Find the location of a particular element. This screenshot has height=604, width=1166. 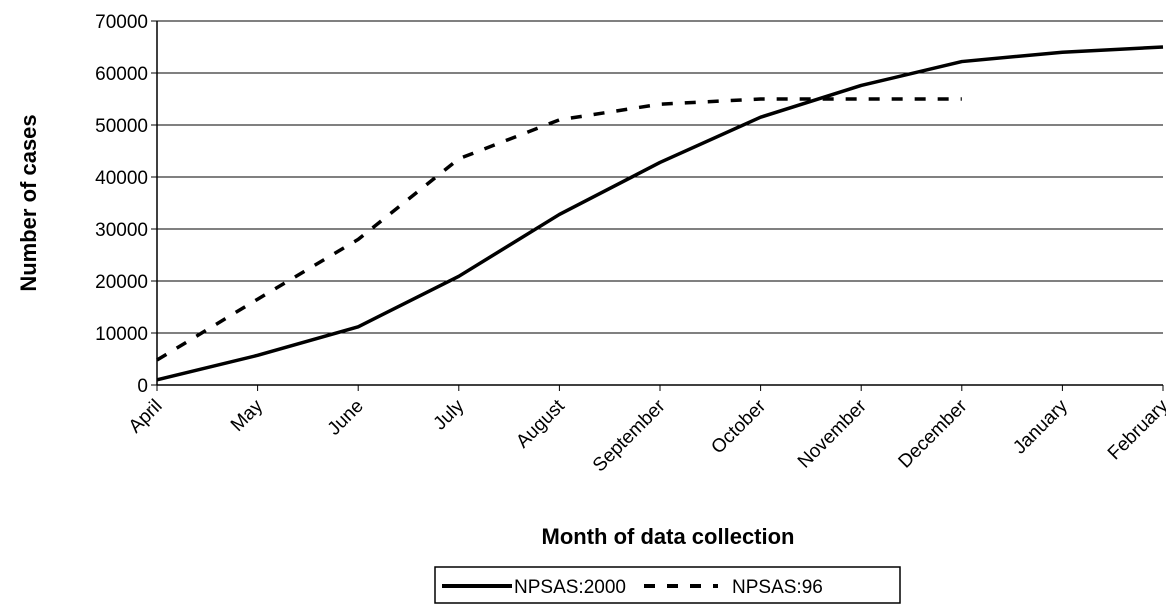

x-tick-label: June is located at coordinates (346, 418).